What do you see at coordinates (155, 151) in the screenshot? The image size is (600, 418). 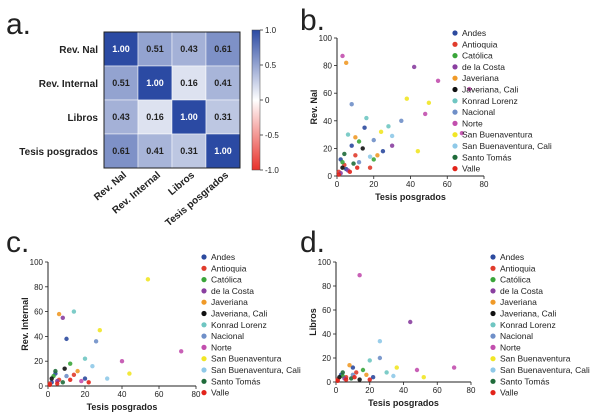 I see `heatmap-cell-value: 0.41` at bounding box center [155, 151].